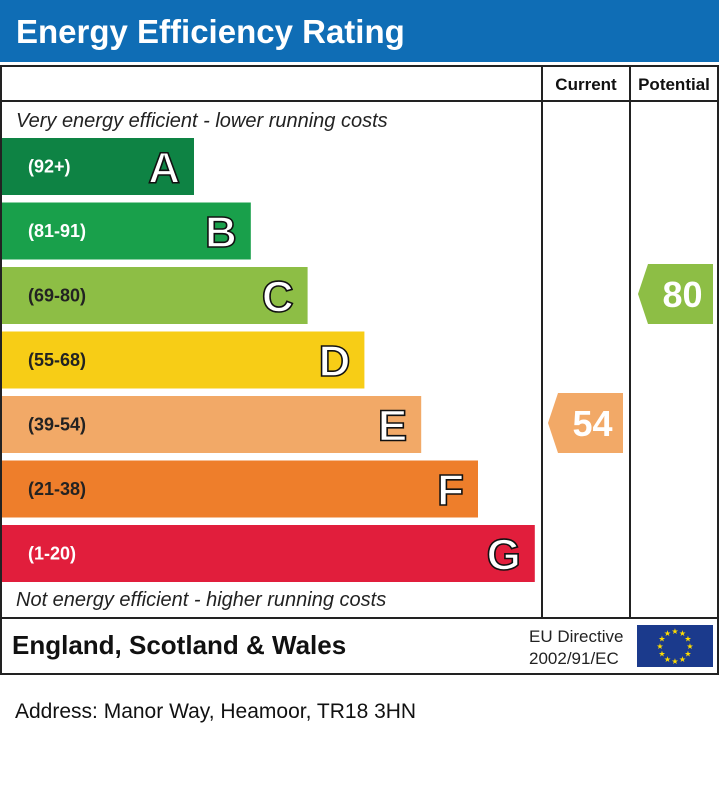 The width and height of the screenshot is (719, 805). What do you see at coordinates (268, 553) in the screenshot?
I see `band-g-bar` at bounding box center [268, 553].